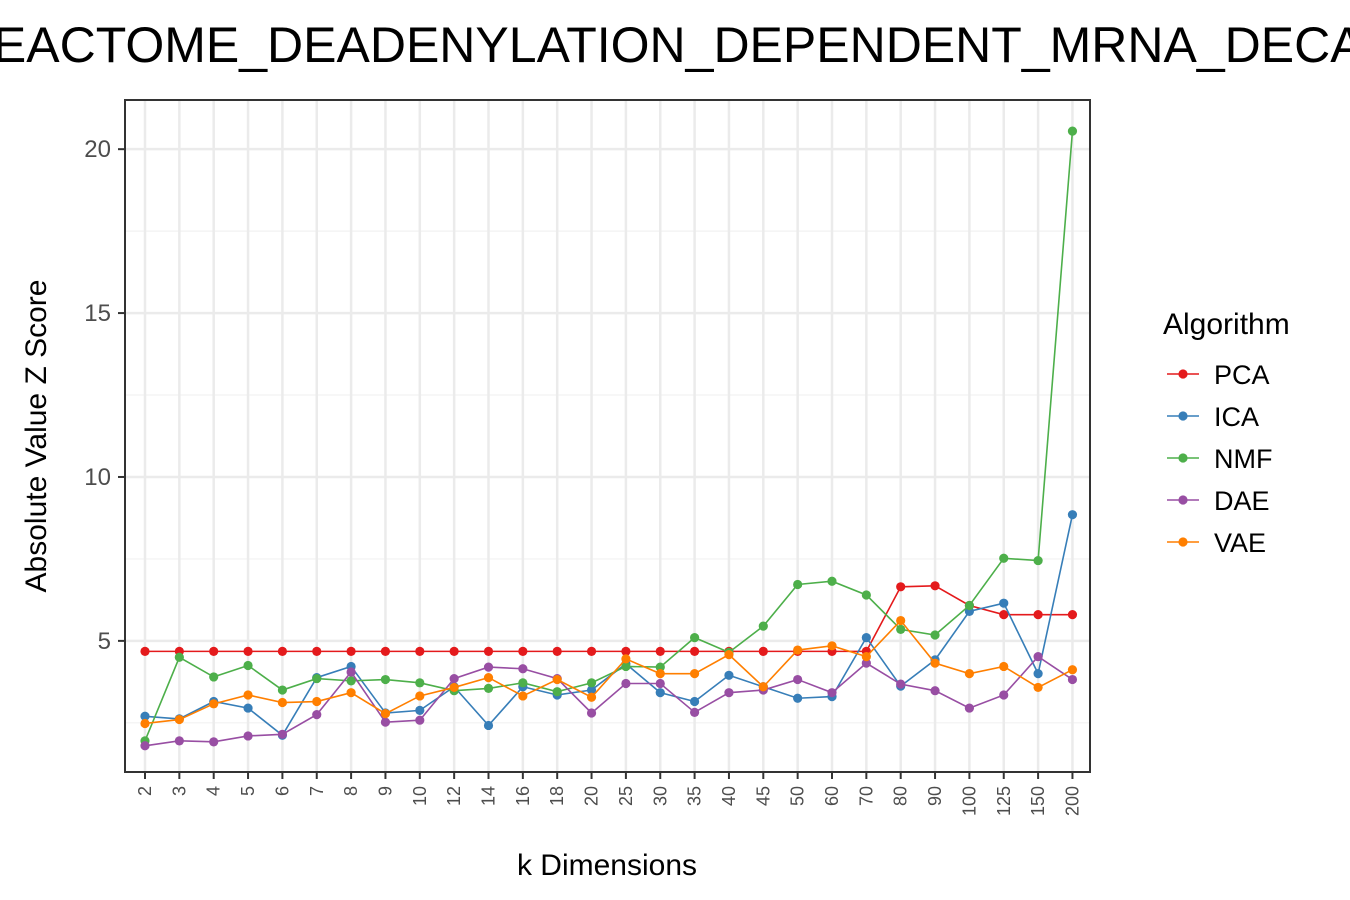 The height and width of the screenshot is (900, 1350). I want to click on legend-label: DAE, so click(1242, 501).